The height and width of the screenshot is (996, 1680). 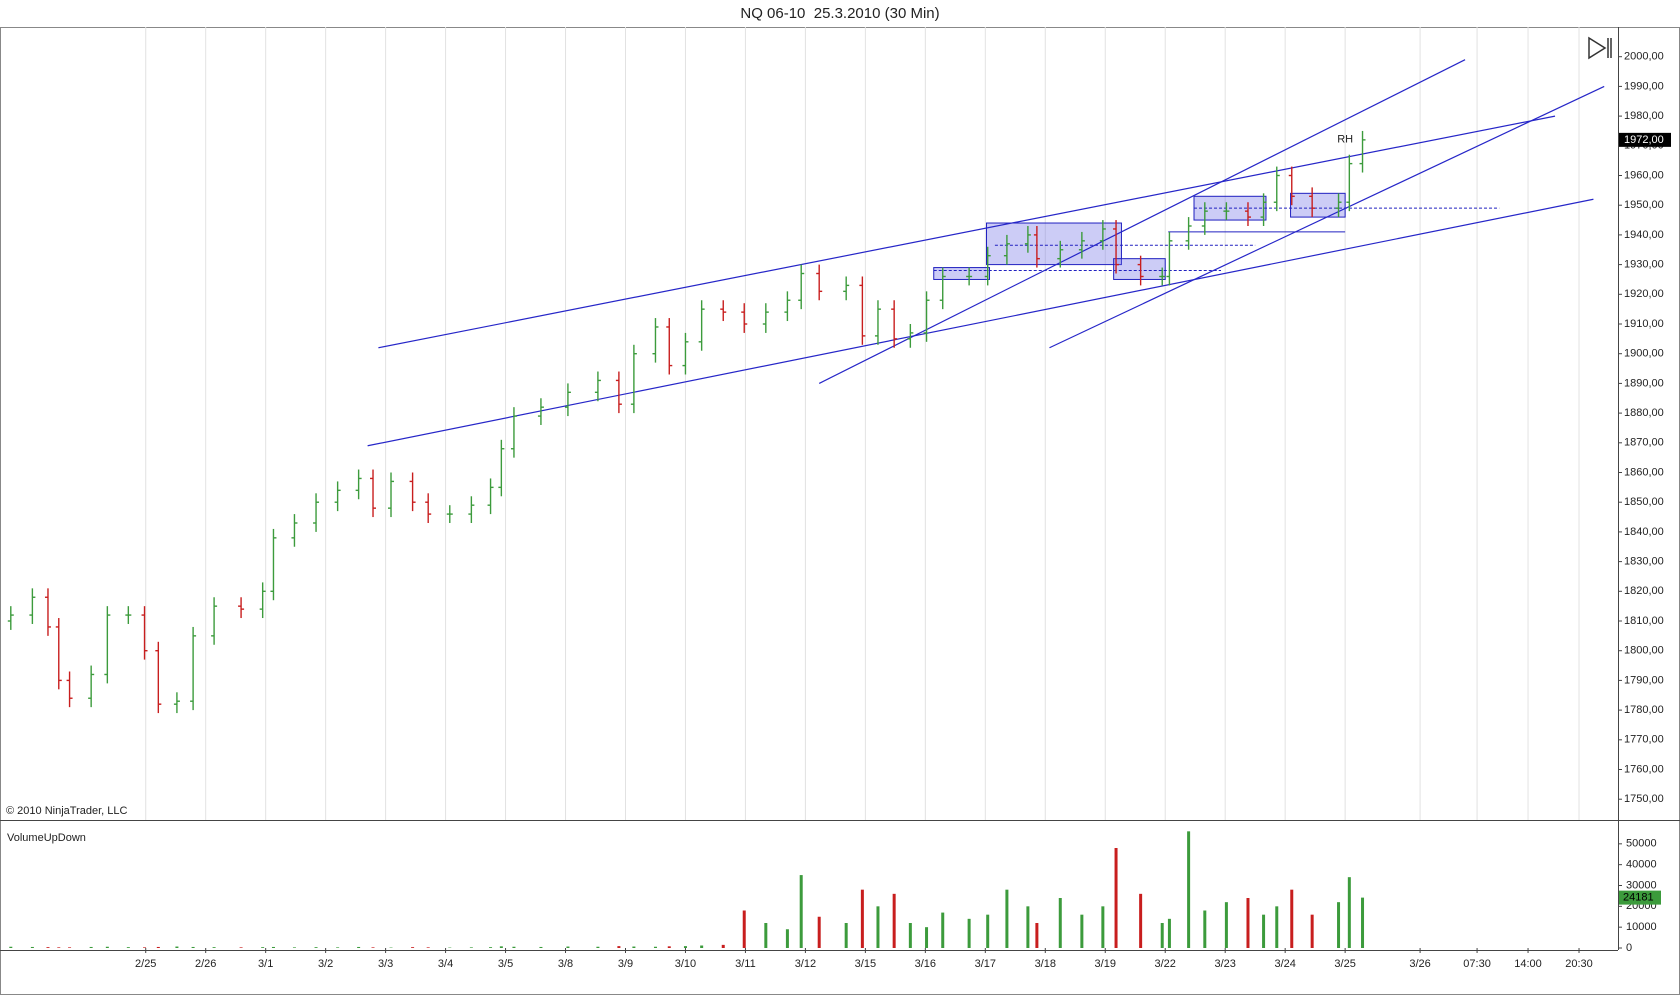 What do you see at coordinates (1344, 964) in the screenshot?
I see `x-tick-label: 3/25` at bounding box center [1344, 964].